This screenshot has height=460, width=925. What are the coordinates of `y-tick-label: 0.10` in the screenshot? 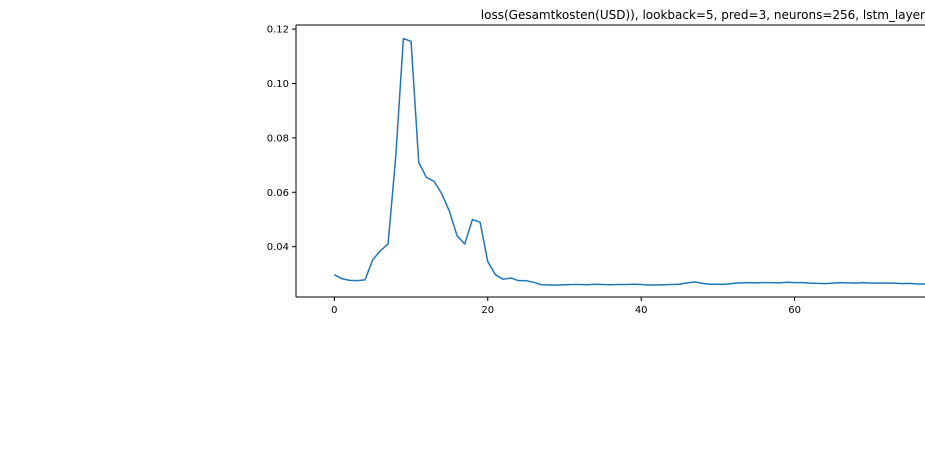 It's located at (278, 84).